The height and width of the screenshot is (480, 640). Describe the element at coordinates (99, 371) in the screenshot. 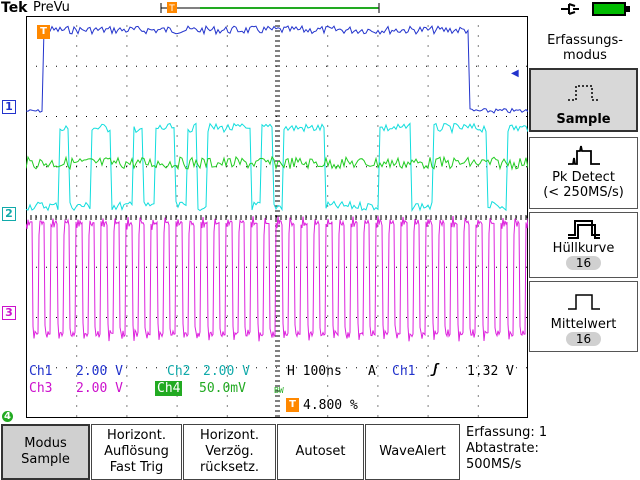

I see `ch1-scale-readout: 2.00 V` at that location.